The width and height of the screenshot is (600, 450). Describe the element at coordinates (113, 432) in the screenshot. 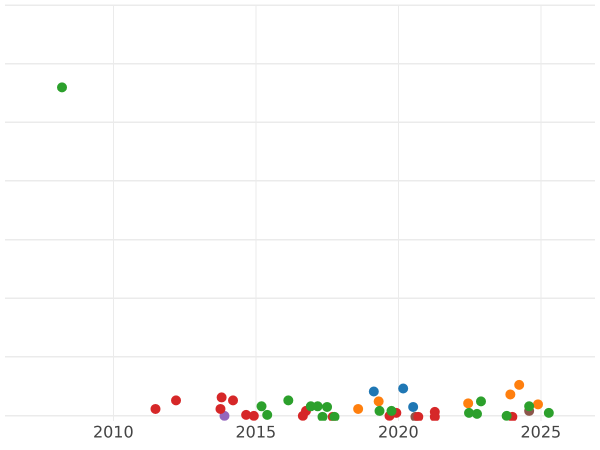

I see `x-tick-label: 2010` at that location.